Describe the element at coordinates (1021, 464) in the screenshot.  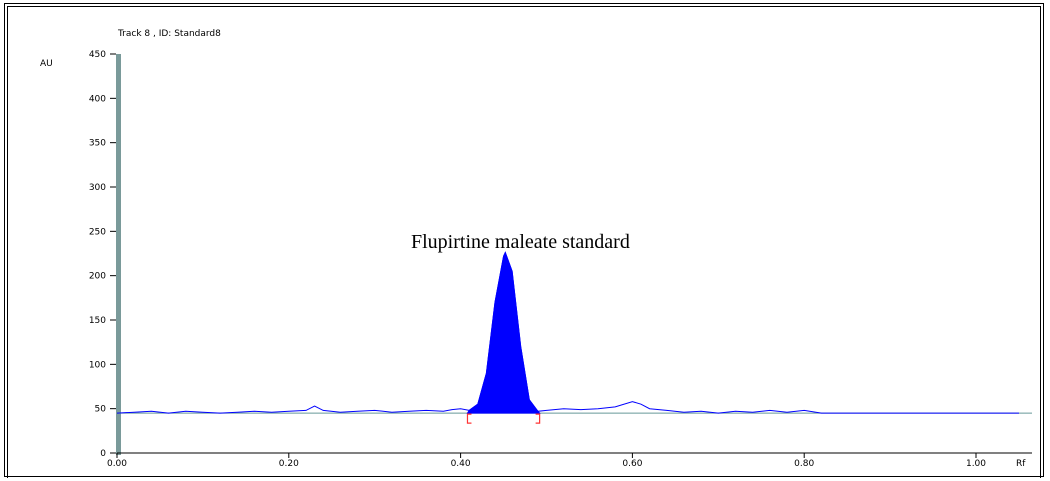
I see `x-axis-label: Rf` at that location.